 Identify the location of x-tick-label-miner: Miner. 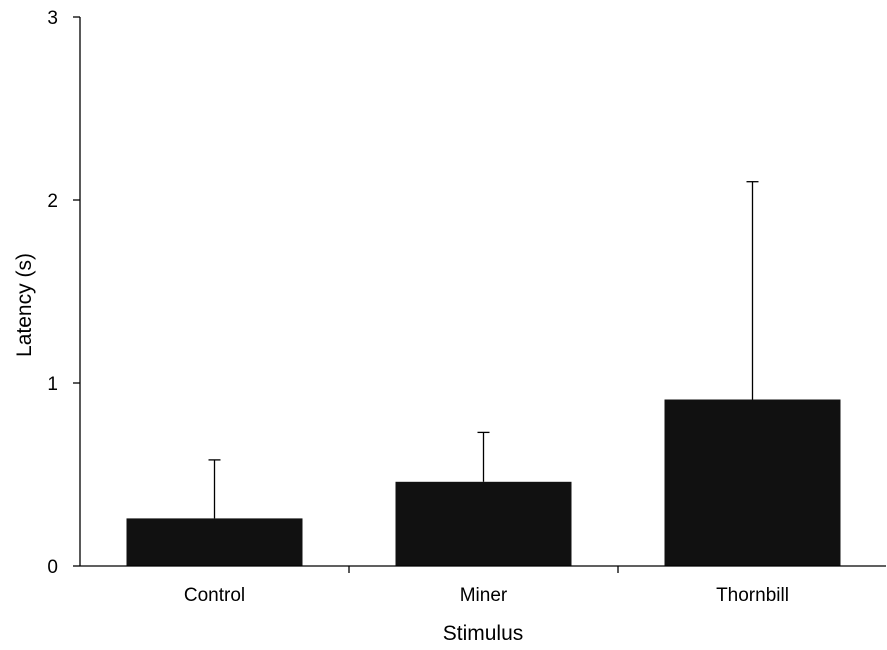
(484, 595).